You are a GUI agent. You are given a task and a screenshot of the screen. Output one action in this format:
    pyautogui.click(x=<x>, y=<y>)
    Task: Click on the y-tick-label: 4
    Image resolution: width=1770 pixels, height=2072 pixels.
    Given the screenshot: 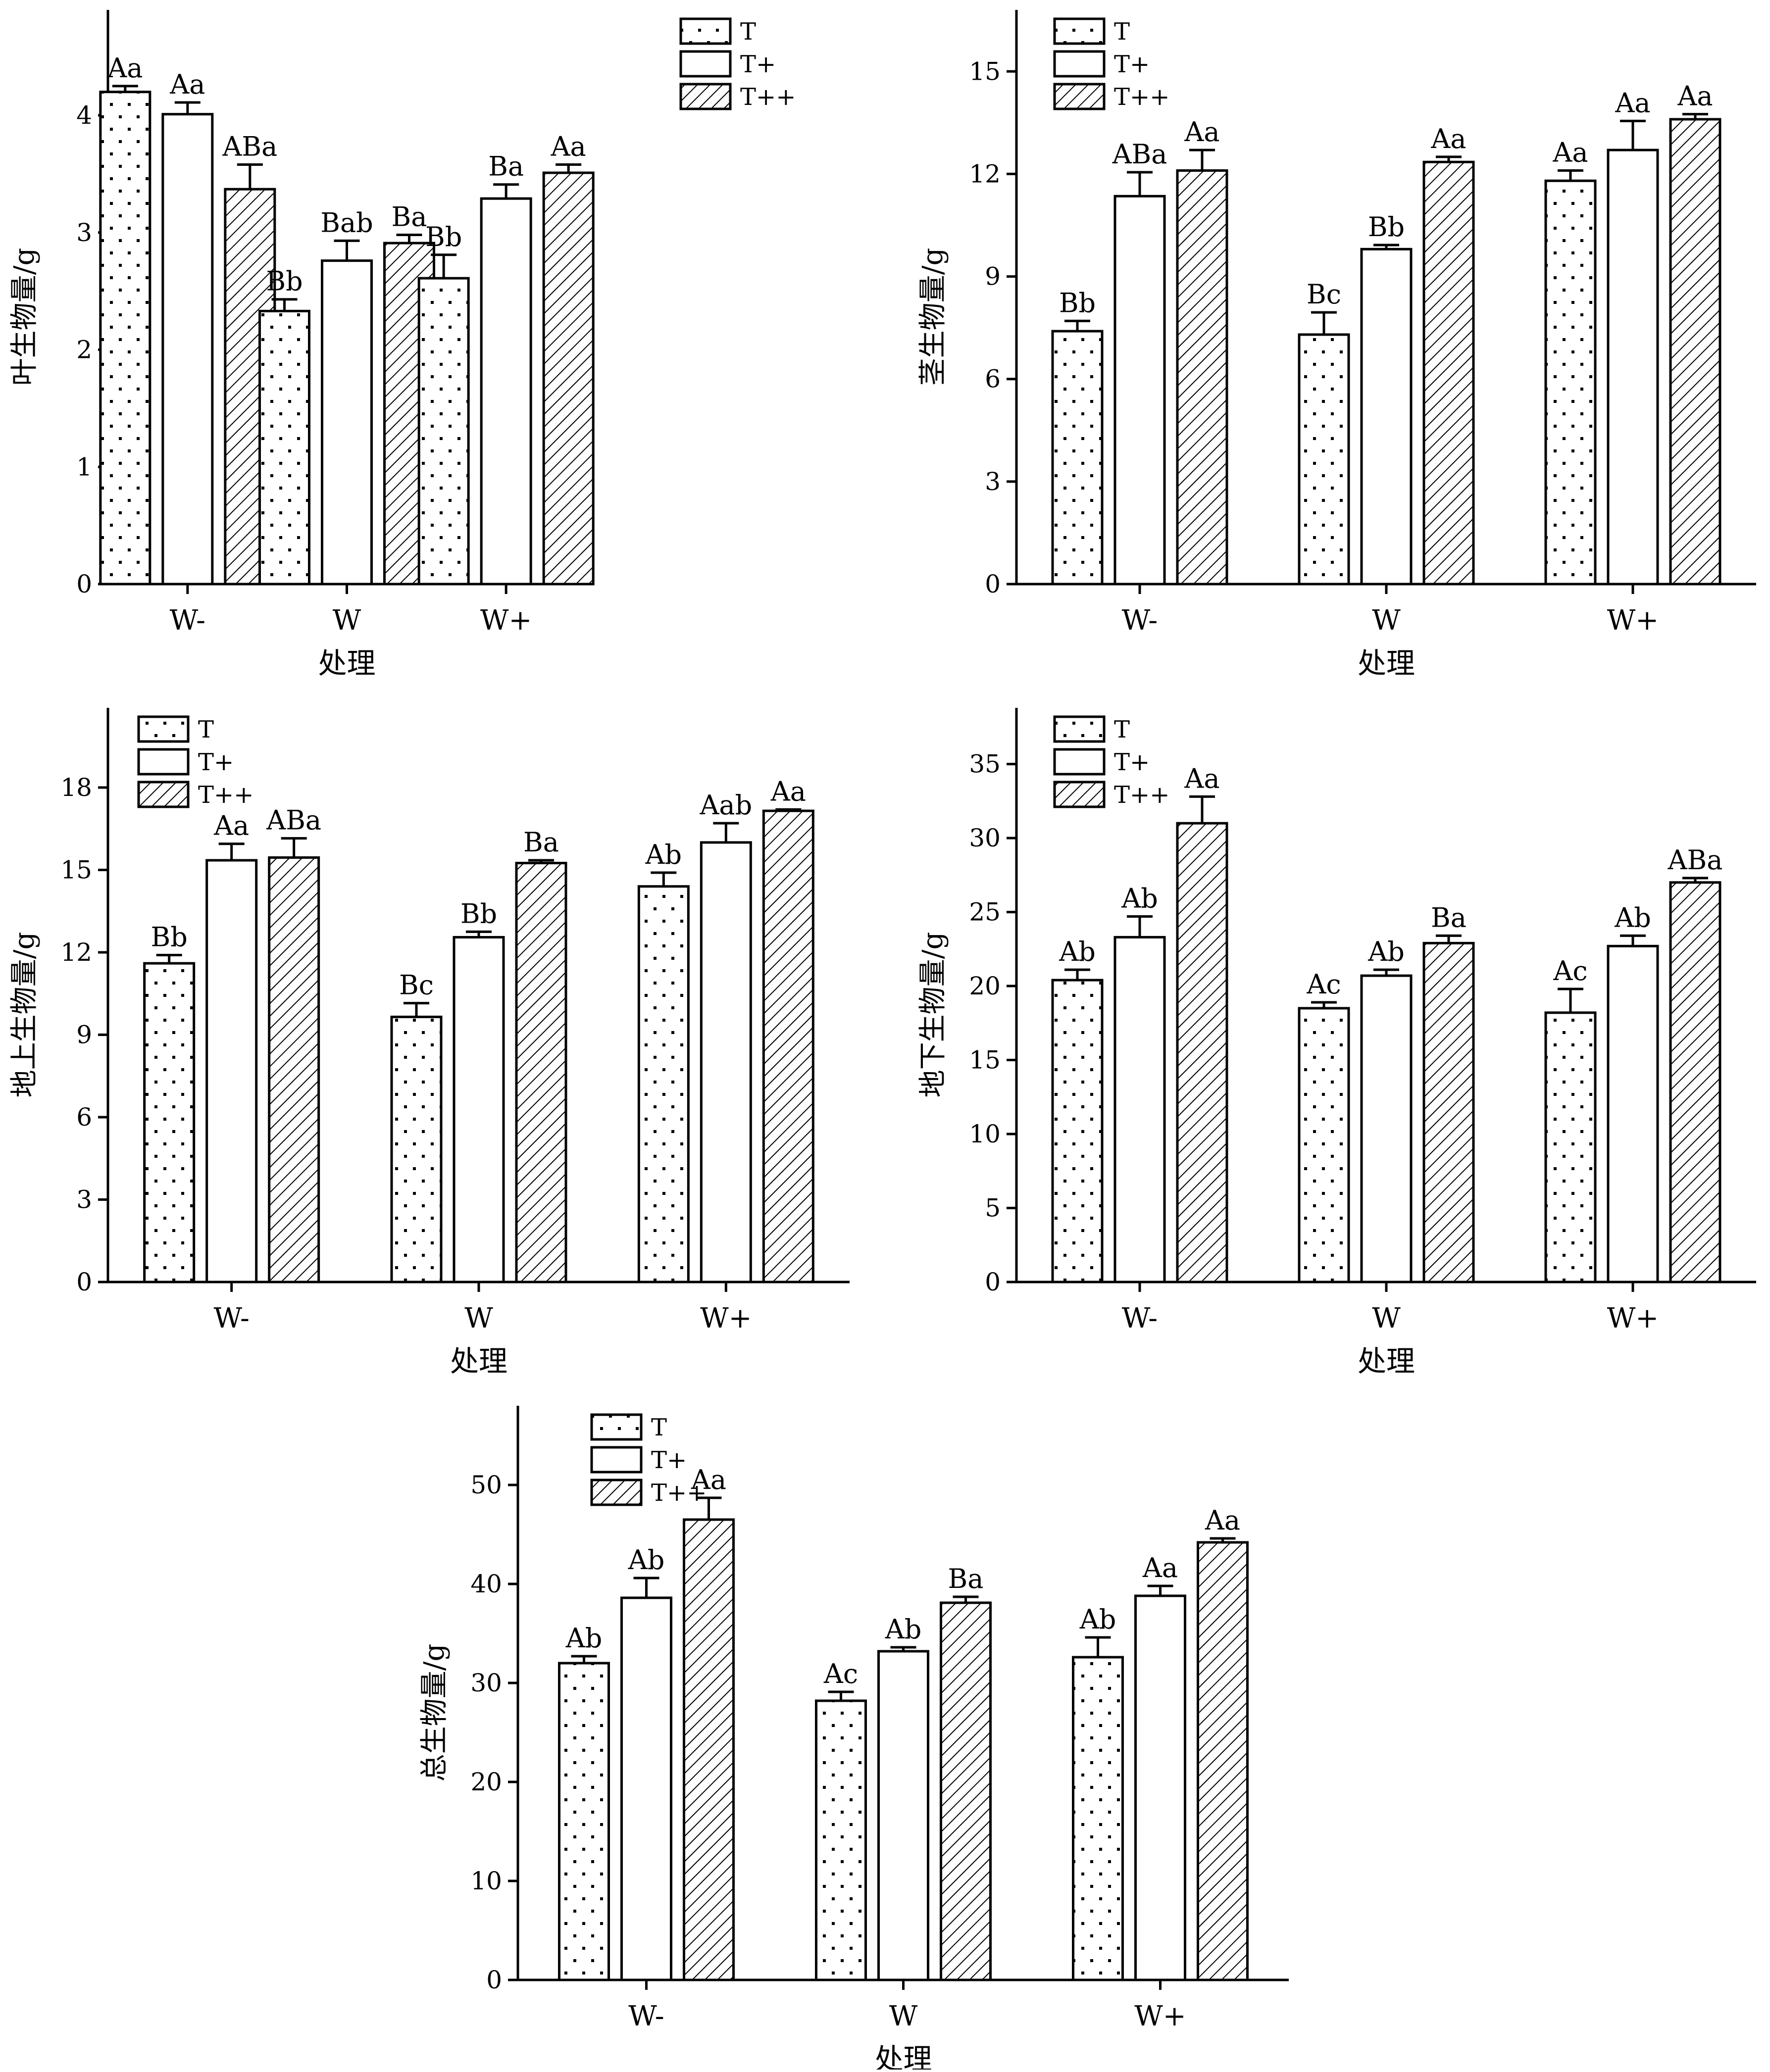 What is the action you would take?
    pyautogui.click(x=84, y=115)
    